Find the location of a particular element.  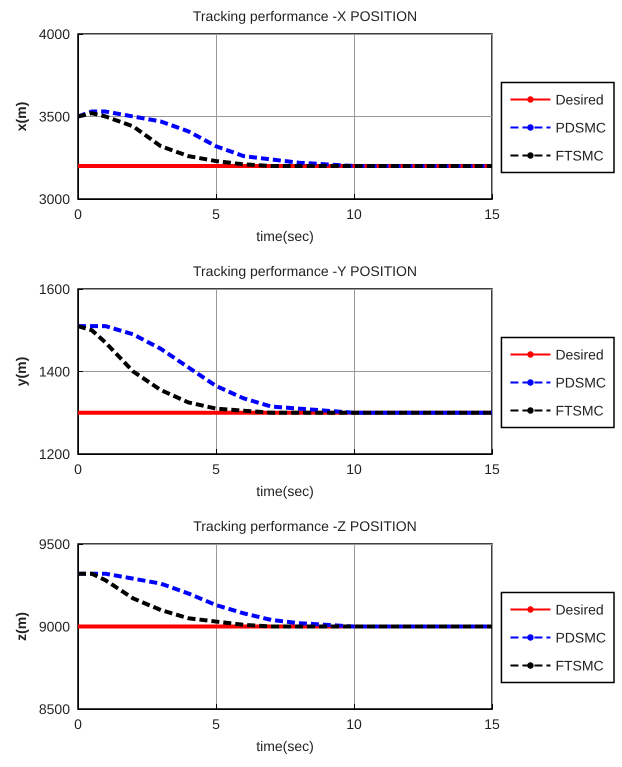

y-tick-label: 3000 is located at coordinates (54, 199).